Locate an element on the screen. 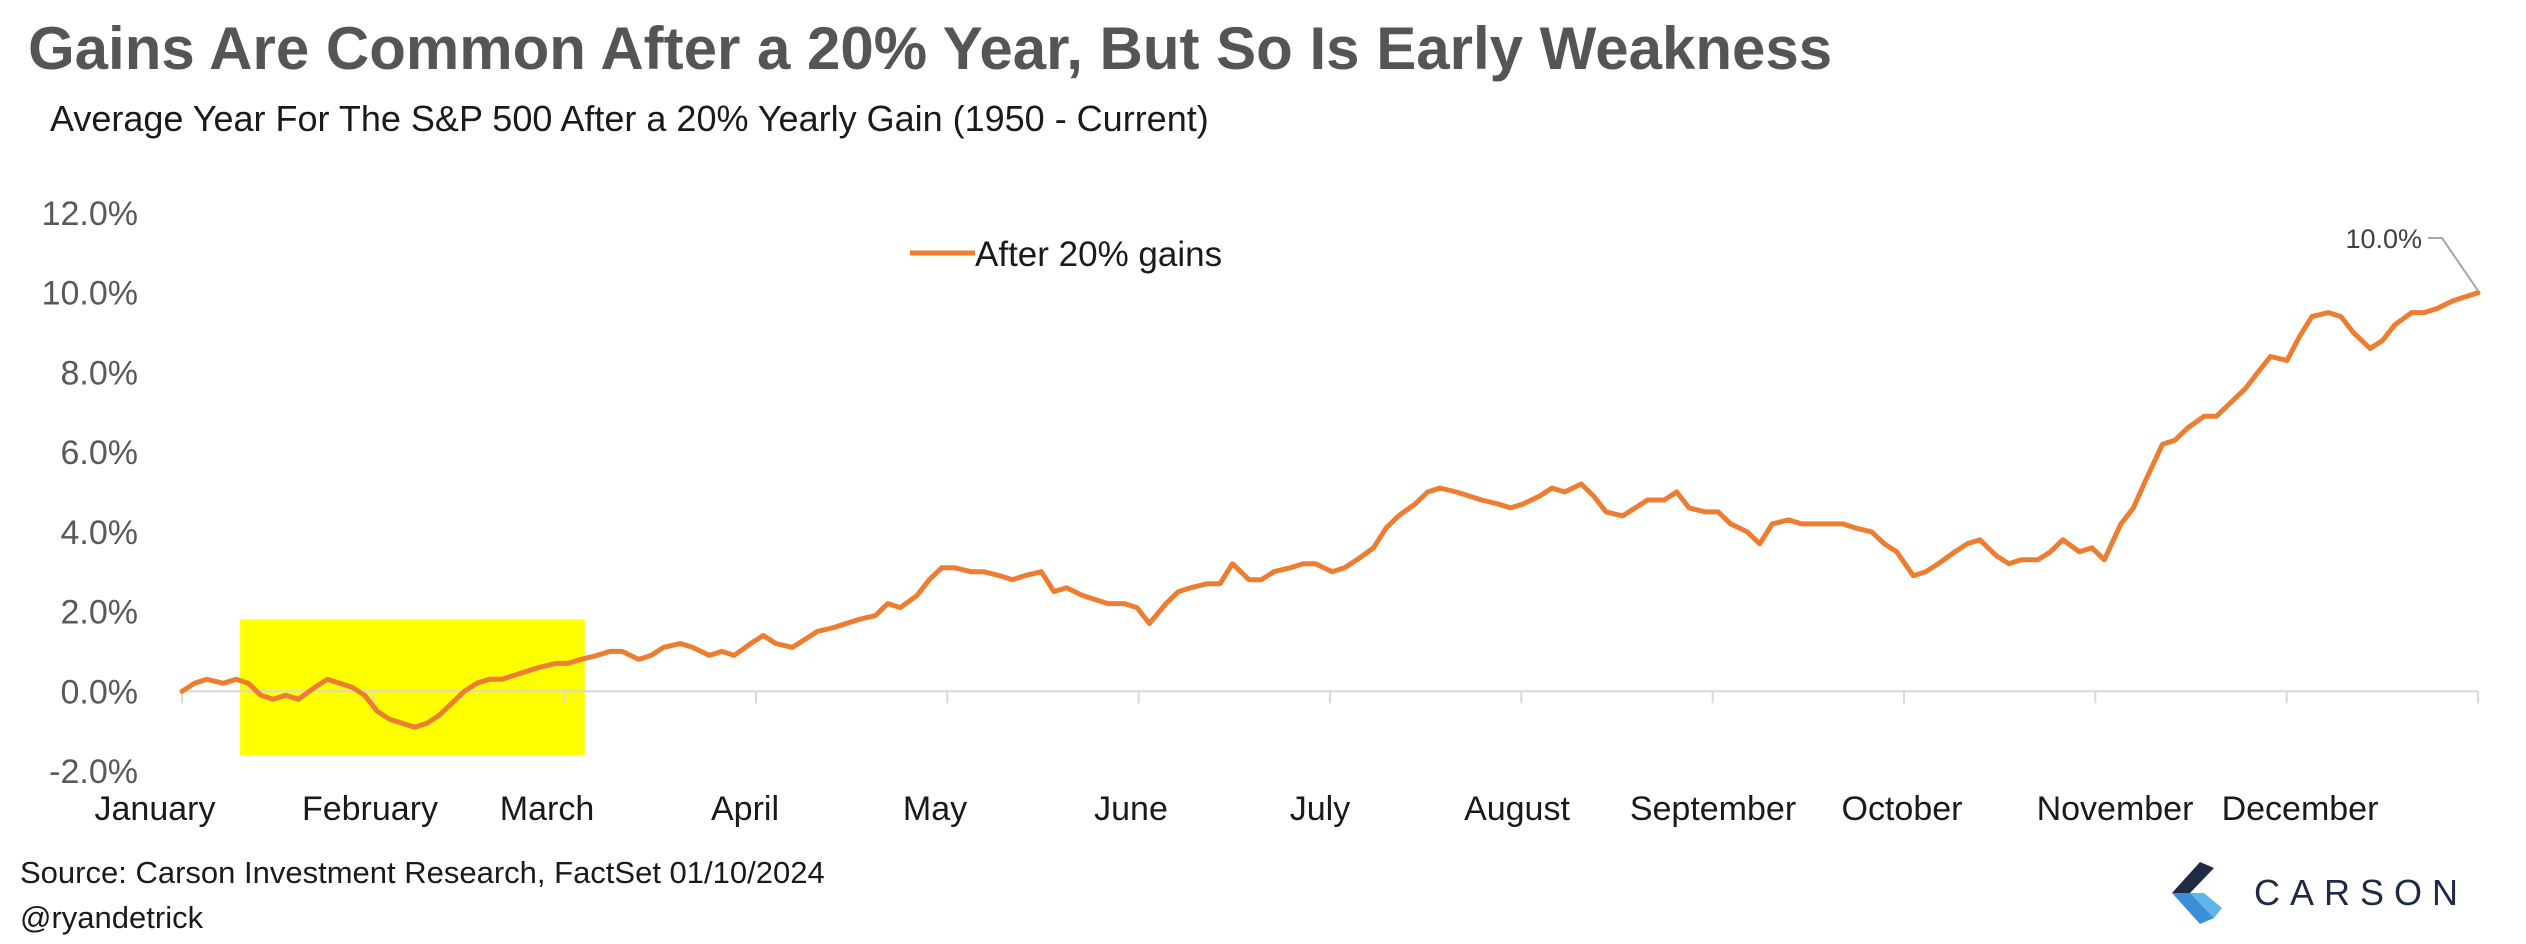 The width and height of the screenshot is (2526, 944). x-month-label: August is located at coordinates (1517, 809).